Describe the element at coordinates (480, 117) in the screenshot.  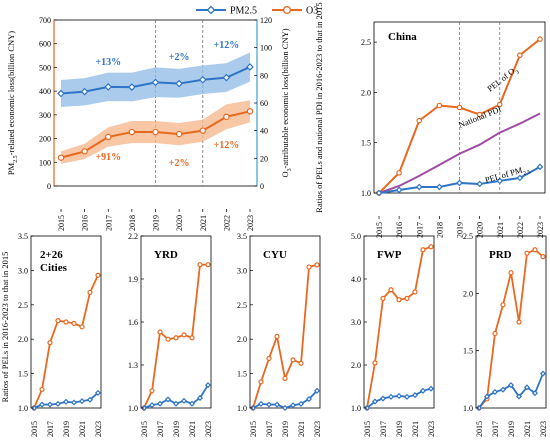
I see `china-label-pdi: National PDI` at that location.